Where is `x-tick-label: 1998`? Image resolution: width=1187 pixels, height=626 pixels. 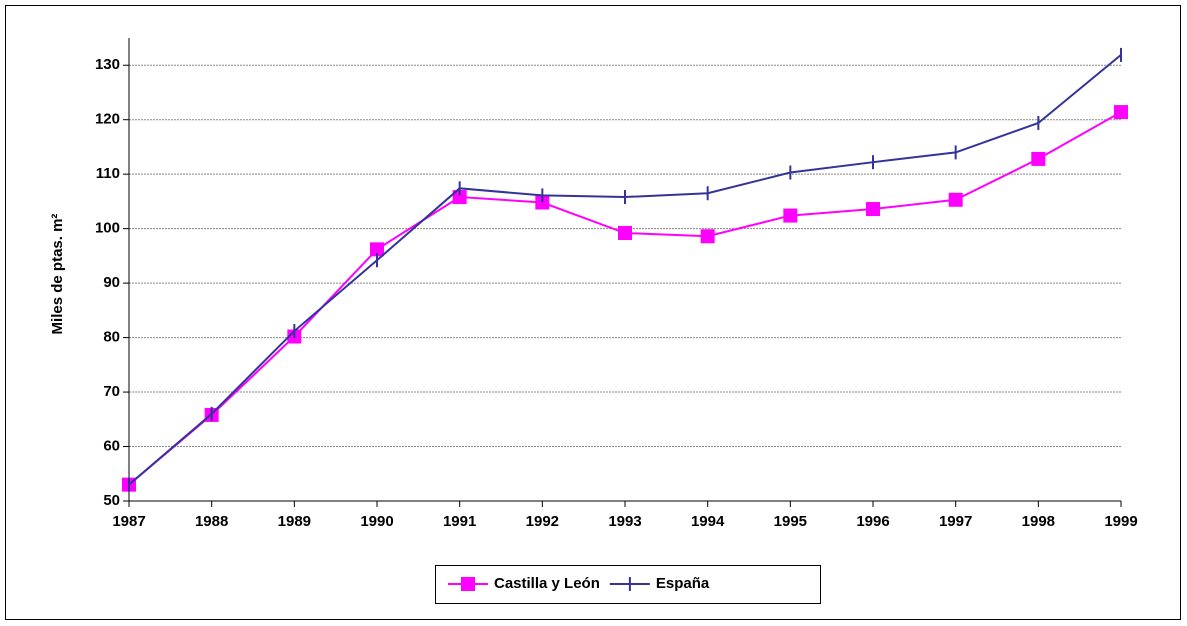 x-tick-label: 1998 is located at coordinates (1038, 521).